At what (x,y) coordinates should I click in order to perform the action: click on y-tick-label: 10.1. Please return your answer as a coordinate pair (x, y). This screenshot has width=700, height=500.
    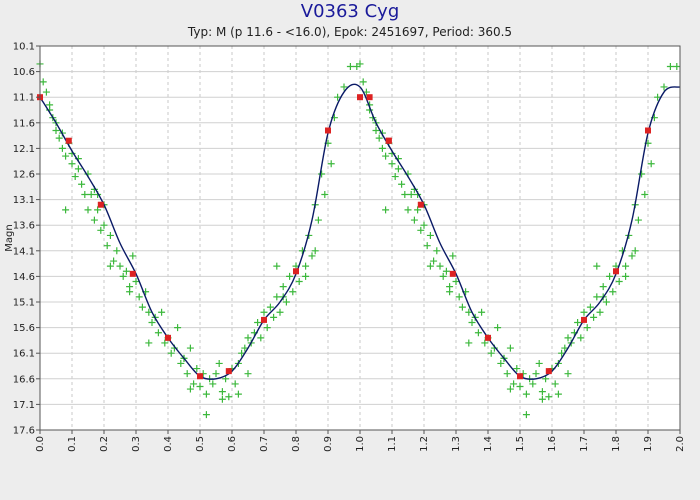
    Looking at the image, I should click on (24, 47).